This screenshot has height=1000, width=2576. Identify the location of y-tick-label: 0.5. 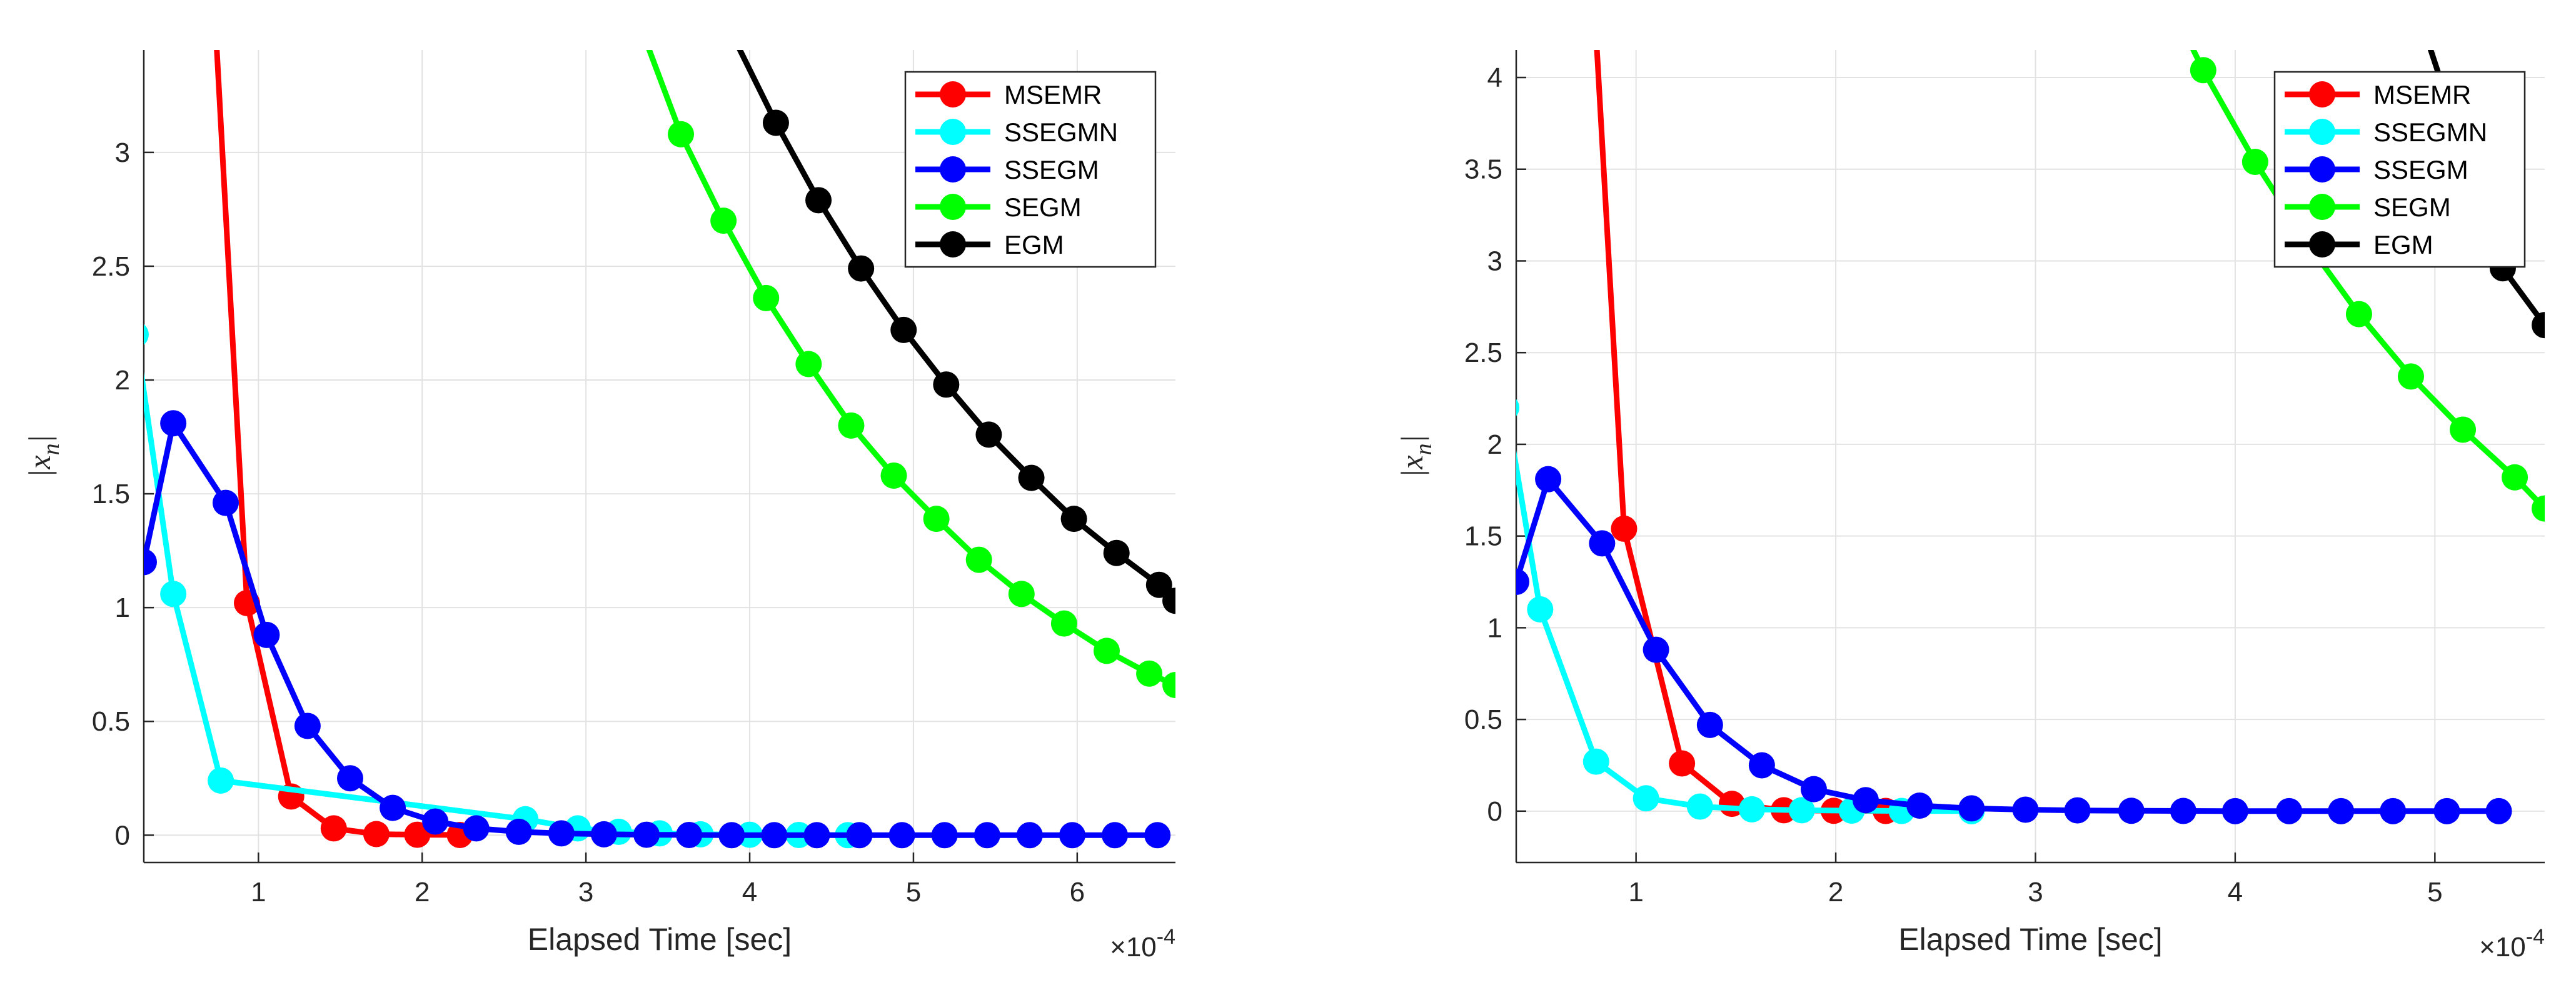
(111, 721).